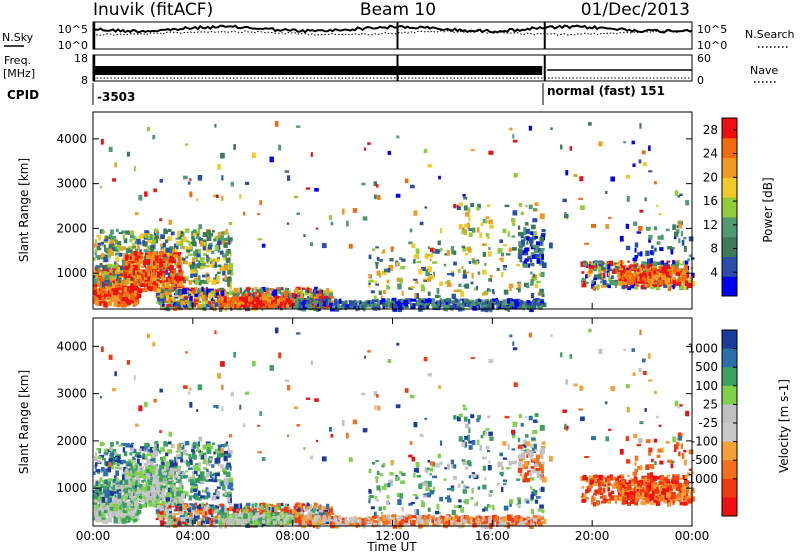 This screenshot has height=554, width=800. I want to click on beam-title: Beam 10, so click(398, 10).